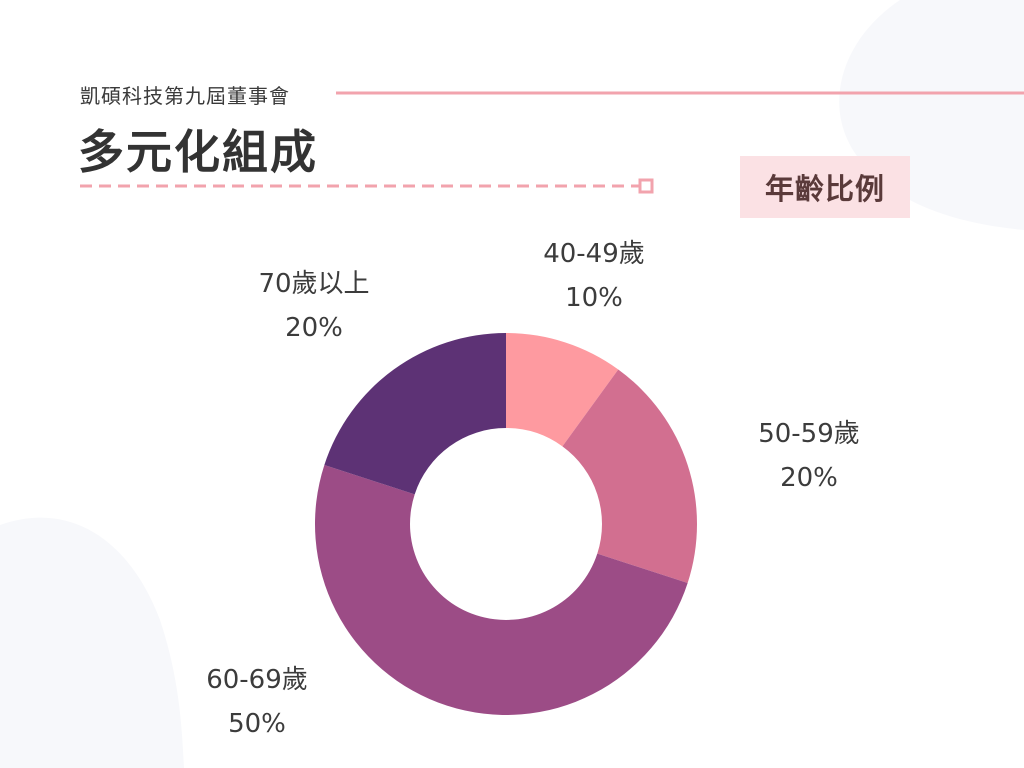 The width and height of the screenshot is (1024, 768). Describe the element at coordinates (594, 298) in the screenshot. I see `slice-value-label: 10%` at that location.